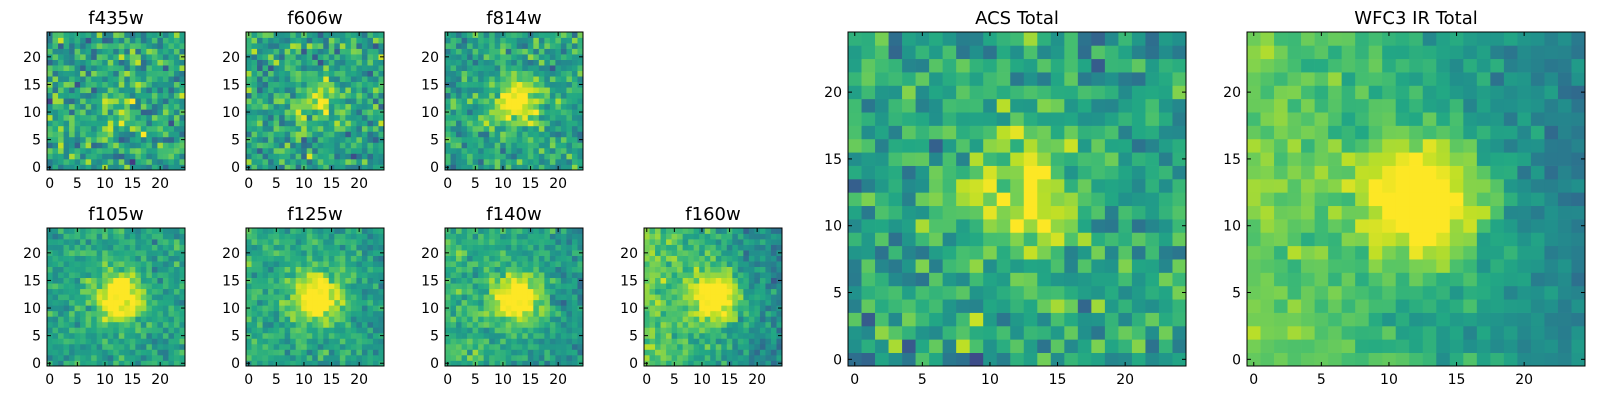 Image resolution: width=1600 pixels, height=400 pixels. I want to click on x-tick-label: 5, so click(475, 184).